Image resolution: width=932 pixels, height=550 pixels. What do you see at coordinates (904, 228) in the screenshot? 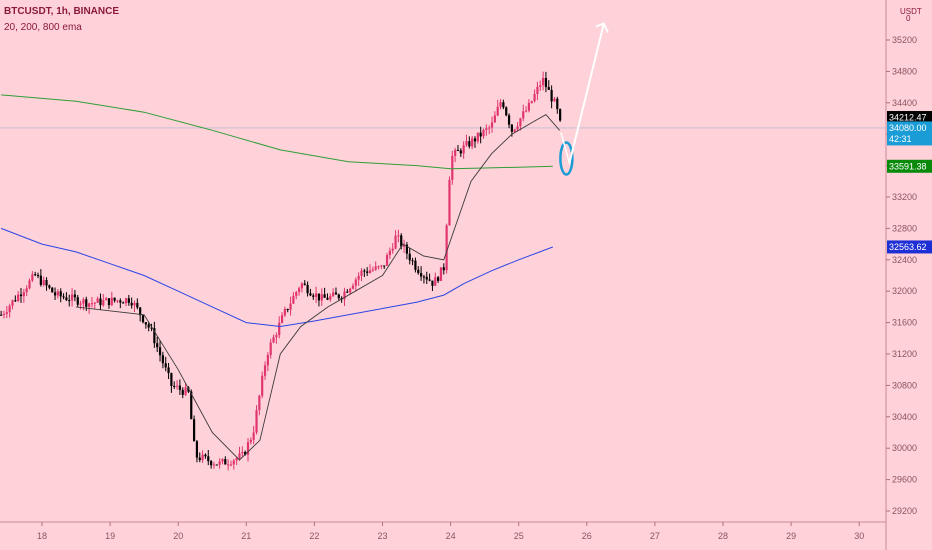
I see `y-tick-label: 32800` at bounding box center [904, 228].